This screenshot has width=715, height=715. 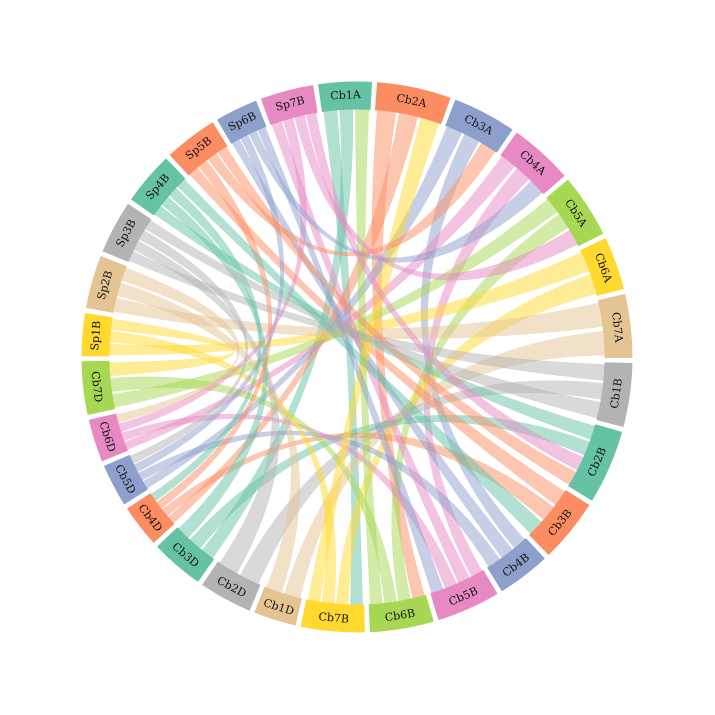 What do you see at coordinates (411, 100) in the screenshot?
I see `segment-label-cb2a: Cb2A` at bounding box center [411, 100].